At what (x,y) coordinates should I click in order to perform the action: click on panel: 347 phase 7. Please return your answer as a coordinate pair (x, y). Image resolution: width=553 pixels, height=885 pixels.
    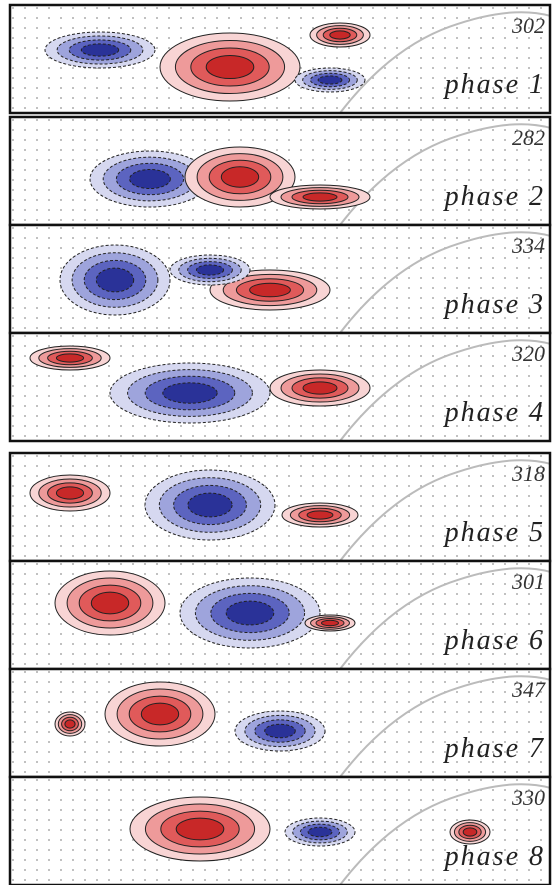
    Looking at the image, I should click on (280, 723).